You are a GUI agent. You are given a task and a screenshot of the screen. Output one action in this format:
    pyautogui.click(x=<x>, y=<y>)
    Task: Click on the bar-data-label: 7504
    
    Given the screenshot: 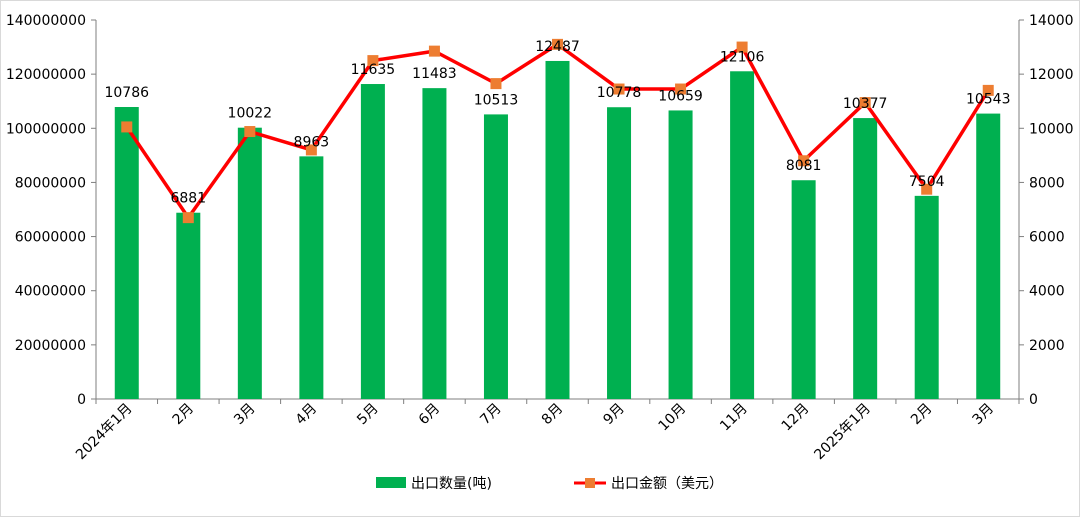 What is the action you would take?
    pyautogui.click(x=927, y=182)
    